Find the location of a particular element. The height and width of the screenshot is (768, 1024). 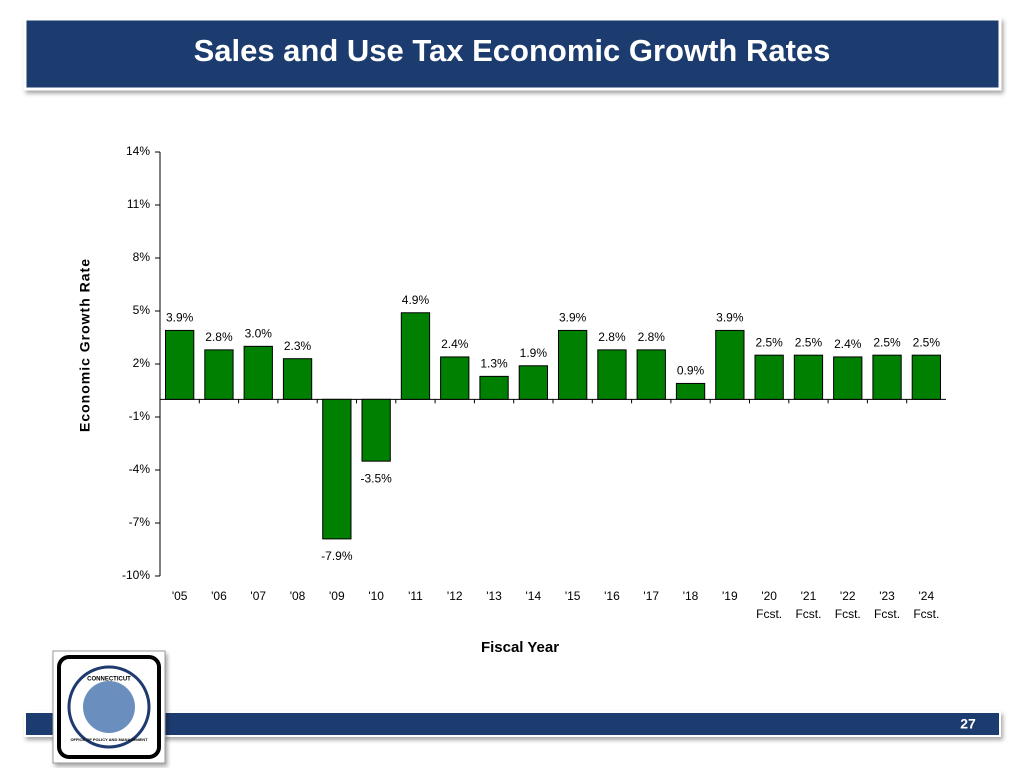

x-tick-label: '05 is located at coordinates (180, 596).